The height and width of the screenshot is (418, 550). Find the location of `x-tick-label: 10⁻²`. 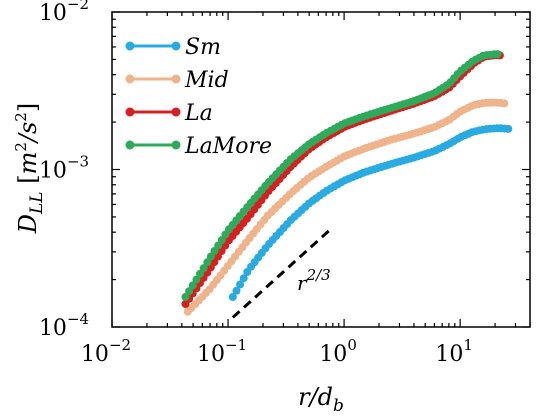

x-tick-label: 10⁻² is located at coordinates (106, 351).